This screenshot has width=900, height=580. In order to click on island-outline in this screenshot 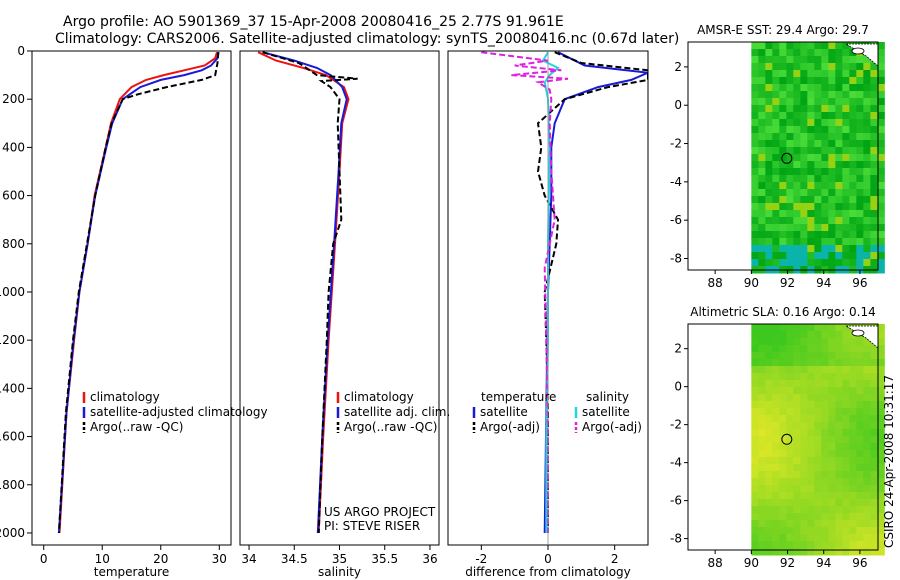, I will do `click(858, 51)`.